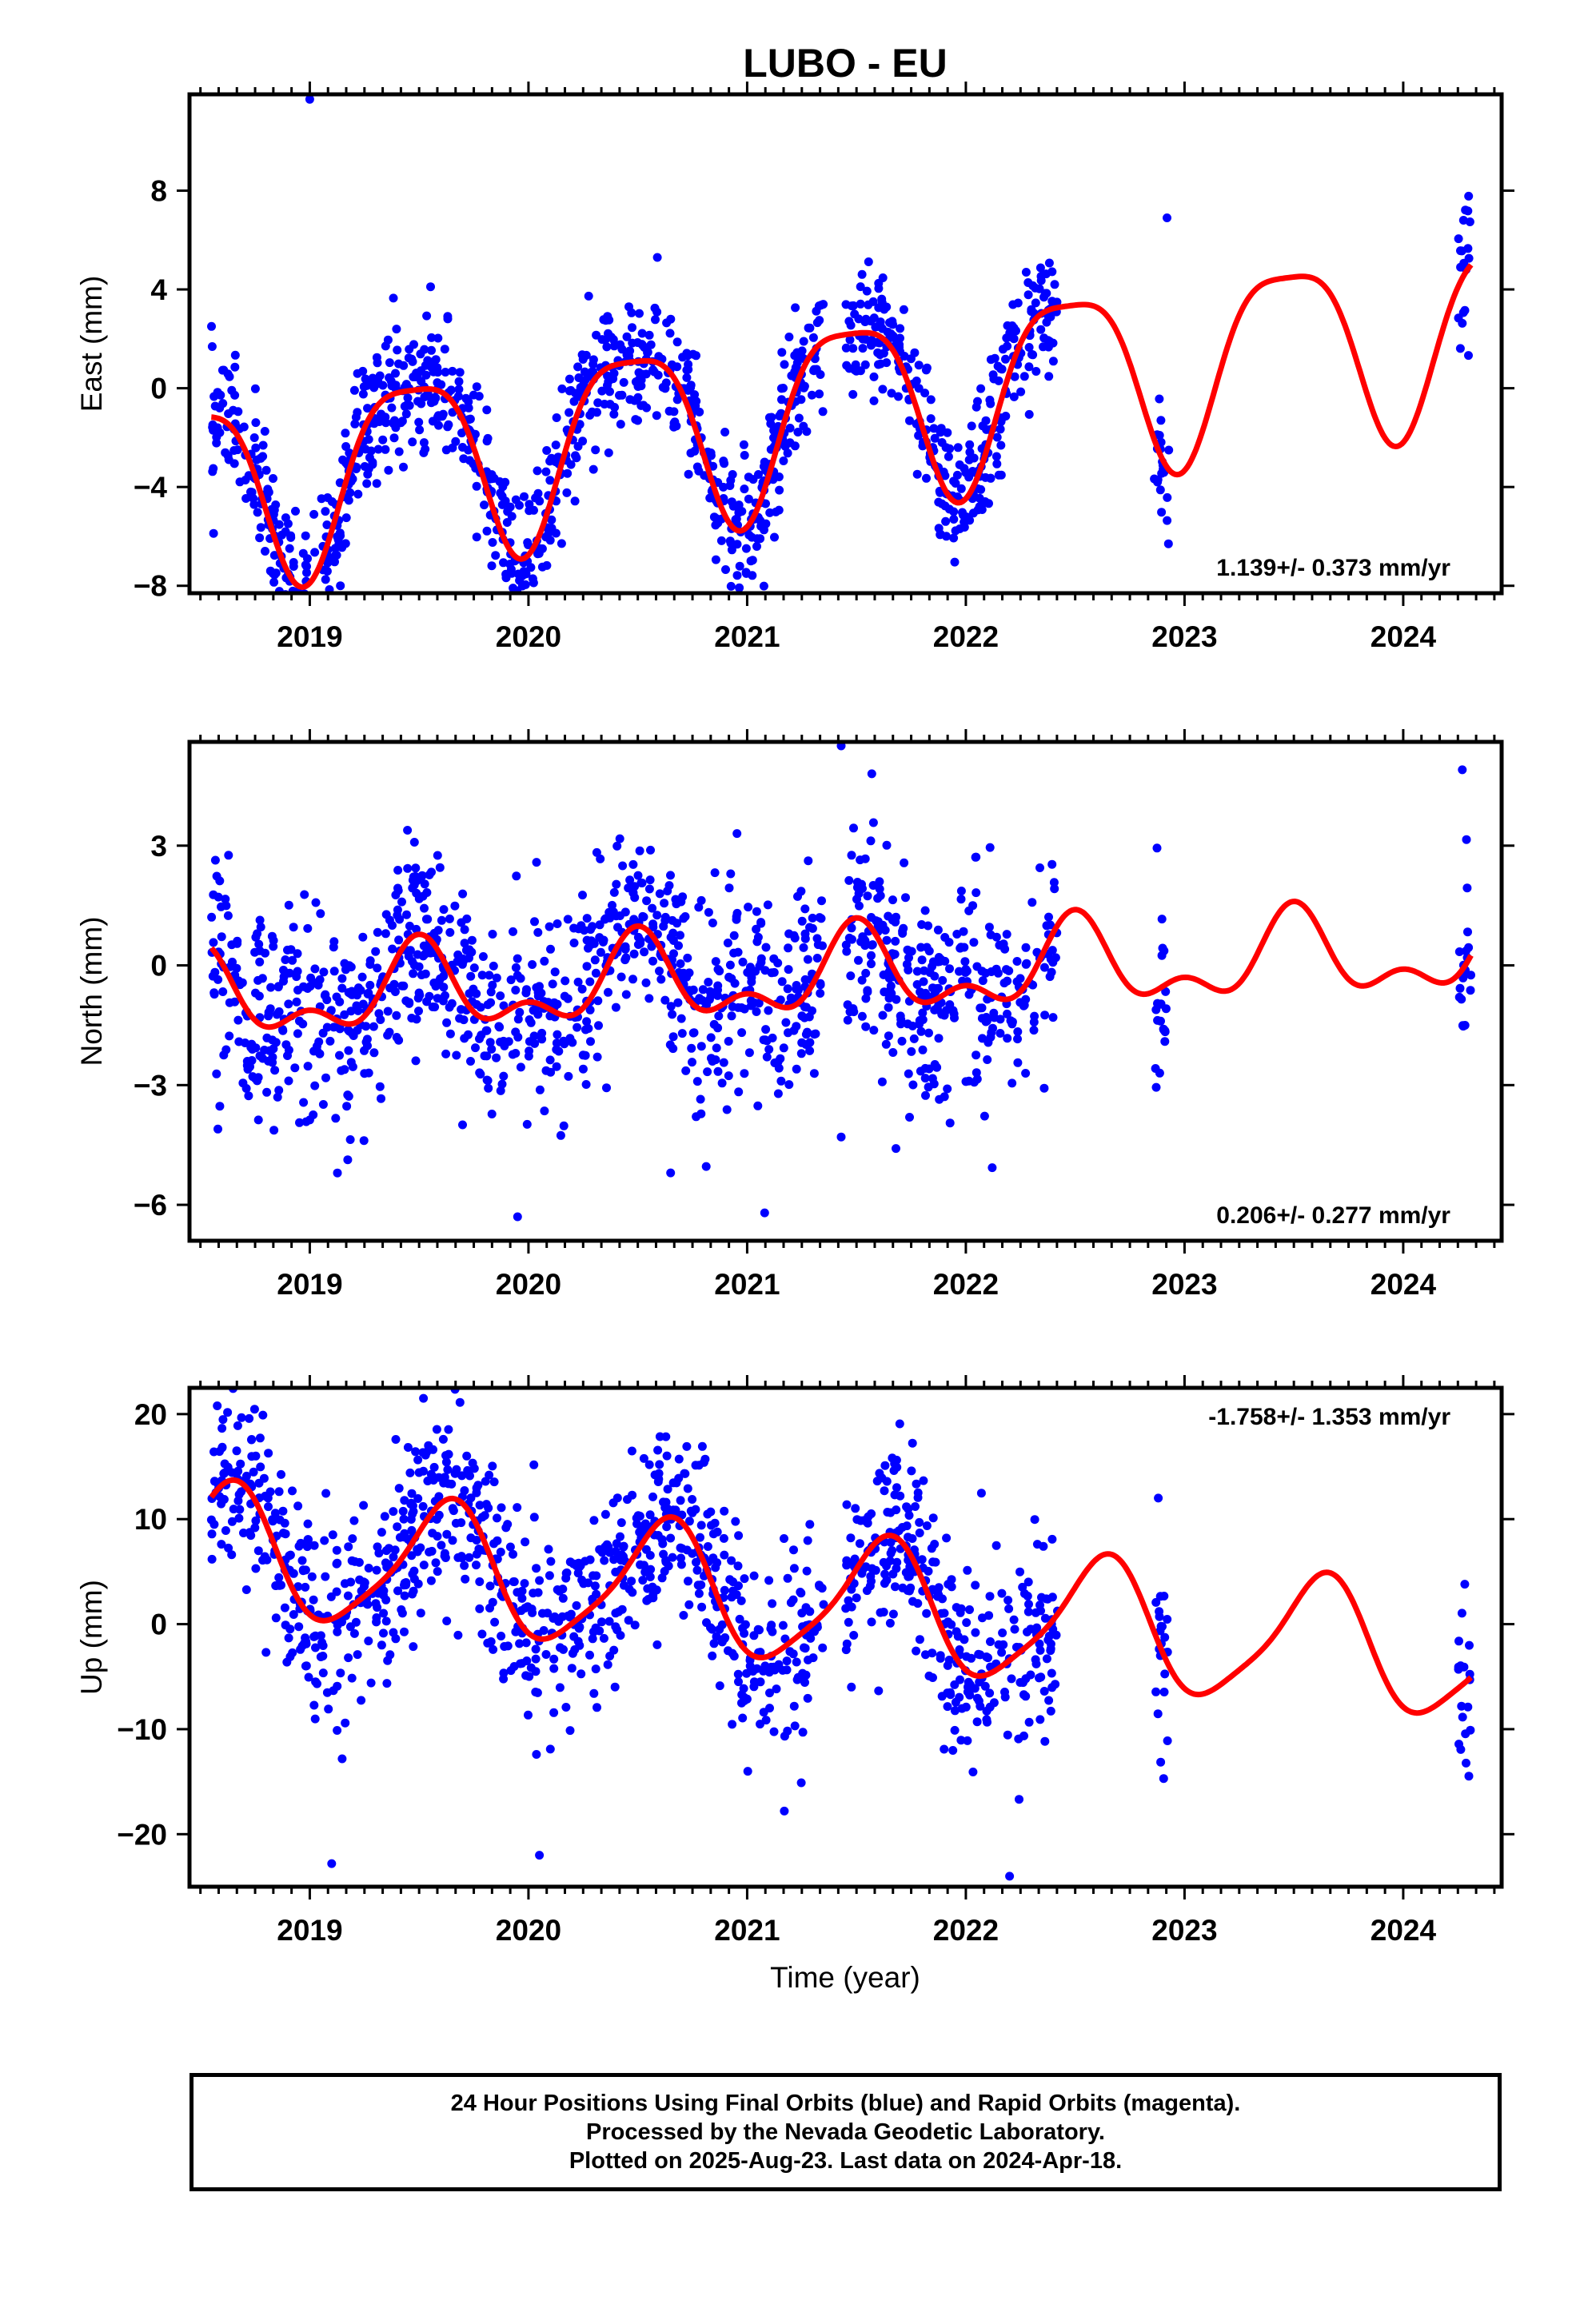 The height and width of the screenshot is (2324, 1580). What do you see at coordinates (1158, 1498) in the screenshot?
I see `up-outlier-point` at bounding box center [1158, 1498].